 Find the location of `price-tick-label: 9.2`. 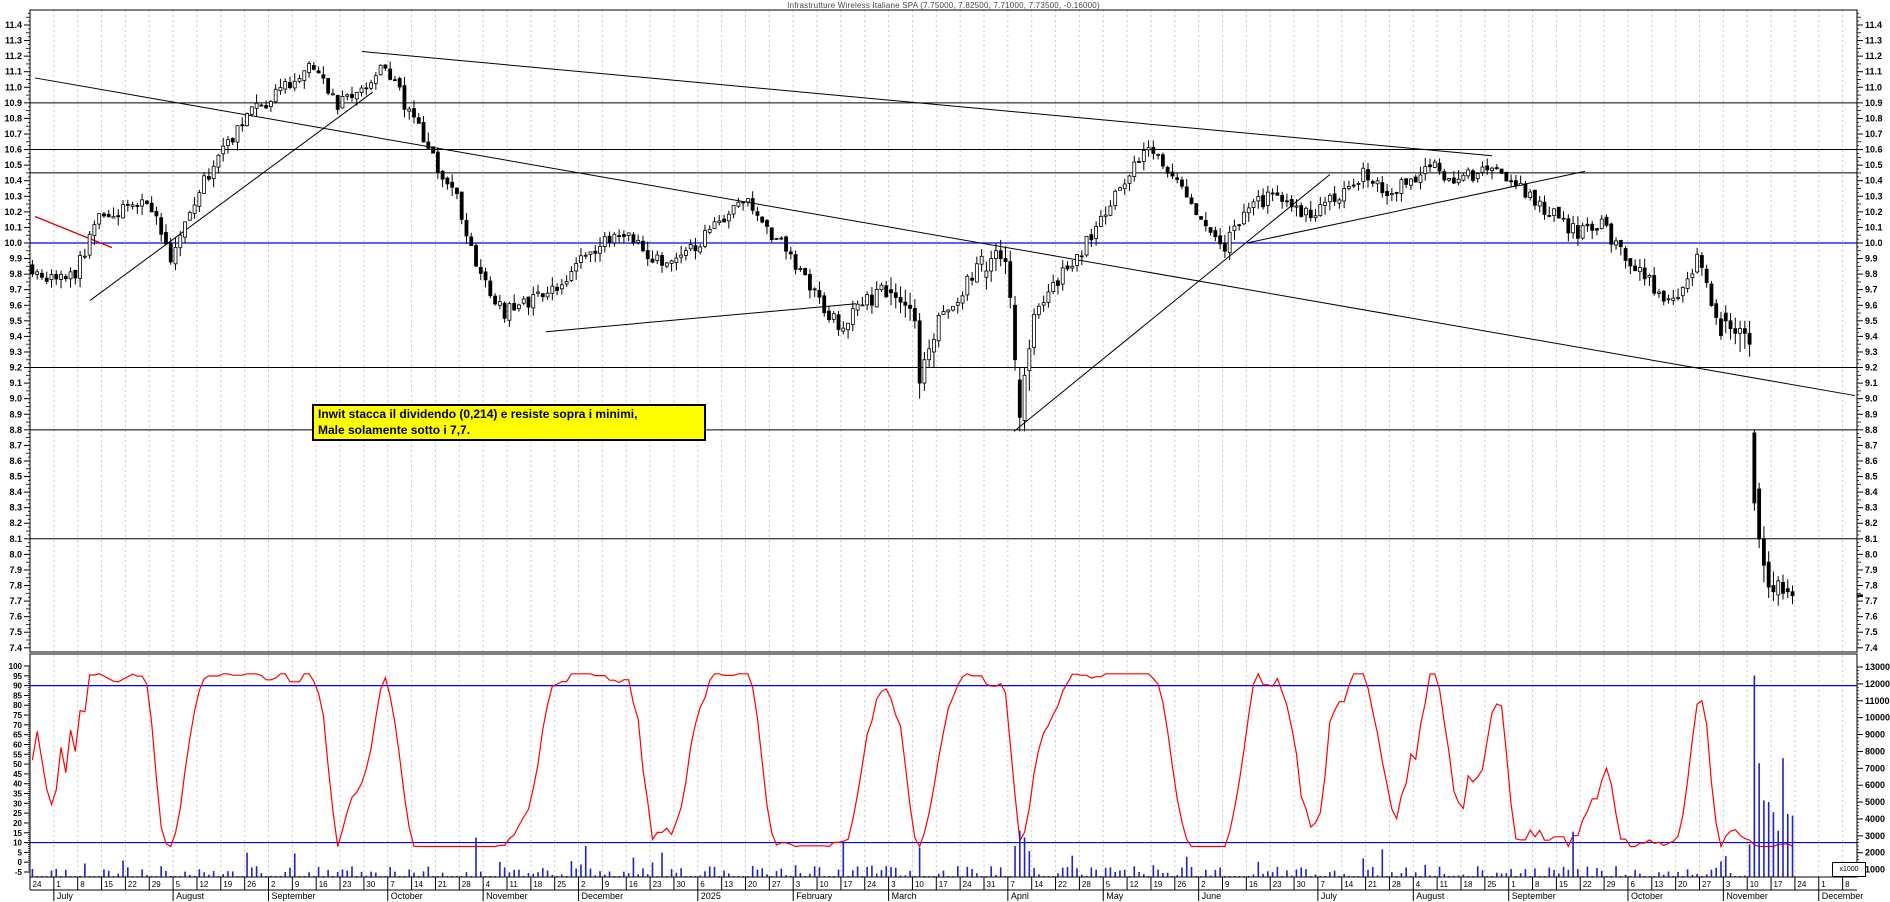

price-tick-label: 9.2 is located at coordinates (15, 368).